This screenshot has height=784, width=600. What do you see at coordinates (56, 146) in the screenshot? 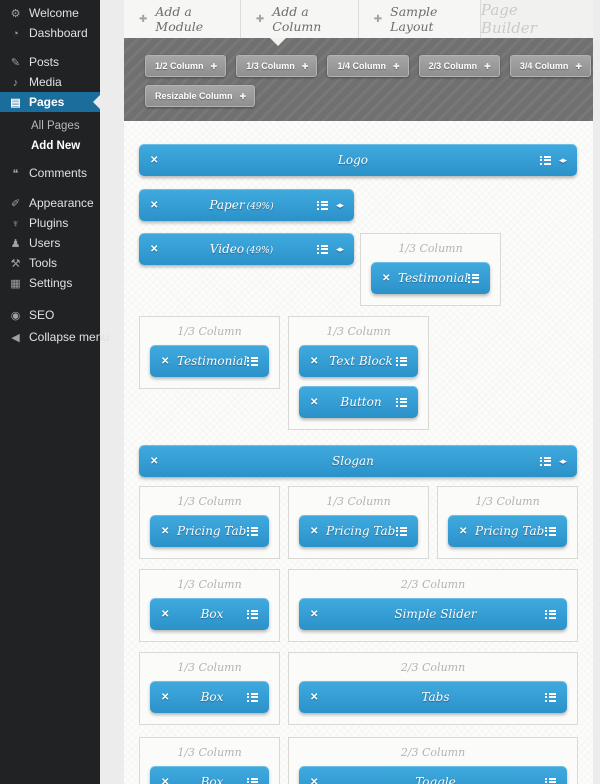
I see `submenu-item-add-new: Add New` at bounding box center [56, 146].